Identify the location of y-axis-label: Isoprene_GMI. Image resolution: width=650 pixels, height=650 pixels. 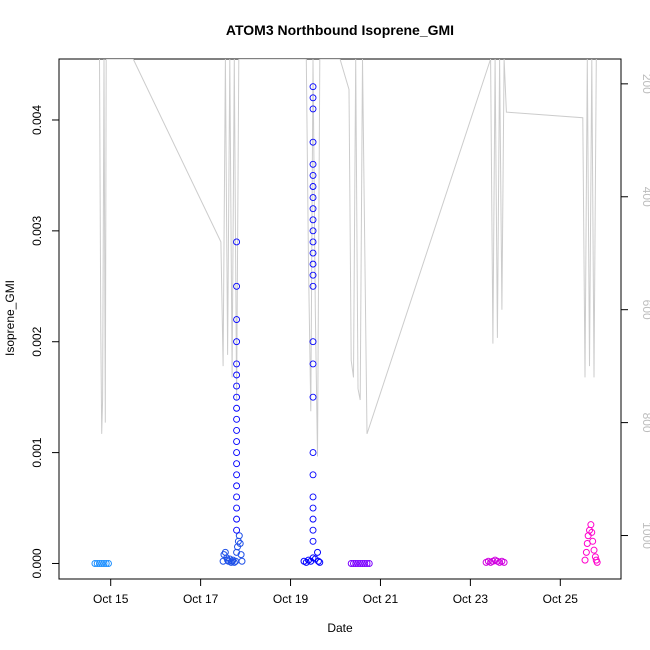
(10, 318).